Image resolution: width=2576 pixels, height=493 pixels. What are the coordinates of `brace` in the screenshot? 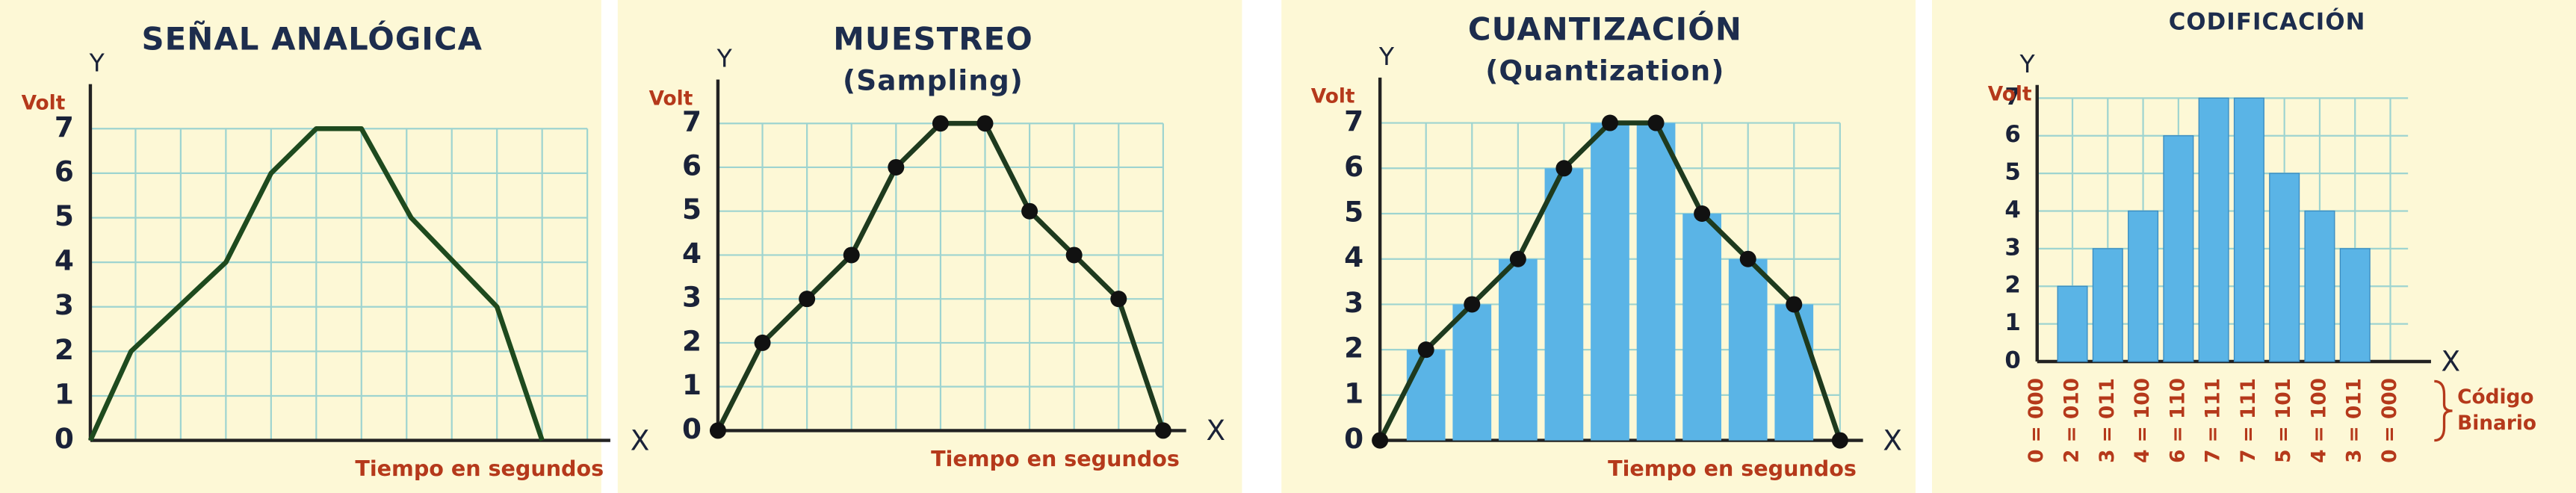 It's located at (2443, 410).